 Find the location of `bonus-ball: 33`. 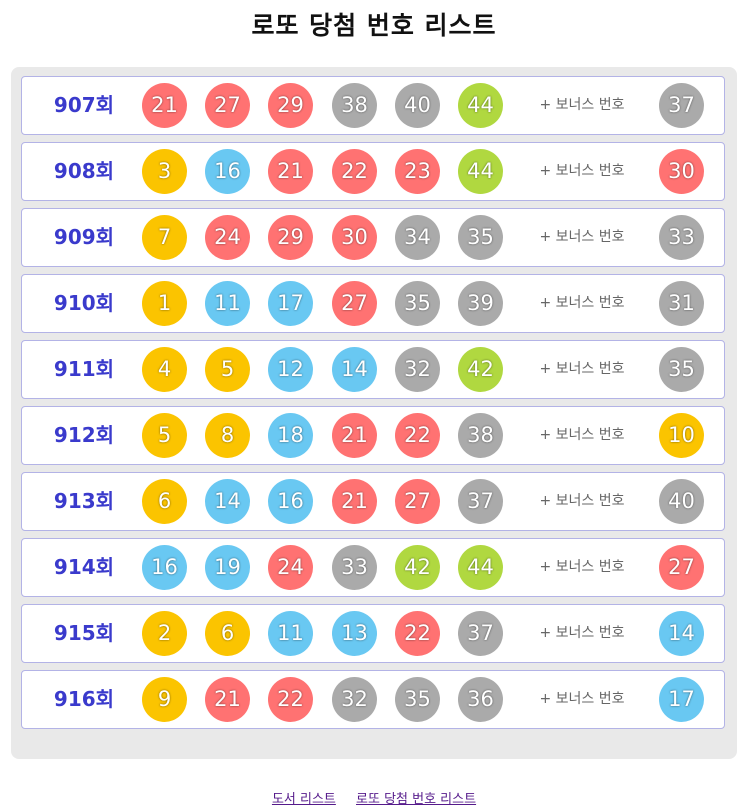

bonus-ball: 33 is located at coordinates (681, 237).